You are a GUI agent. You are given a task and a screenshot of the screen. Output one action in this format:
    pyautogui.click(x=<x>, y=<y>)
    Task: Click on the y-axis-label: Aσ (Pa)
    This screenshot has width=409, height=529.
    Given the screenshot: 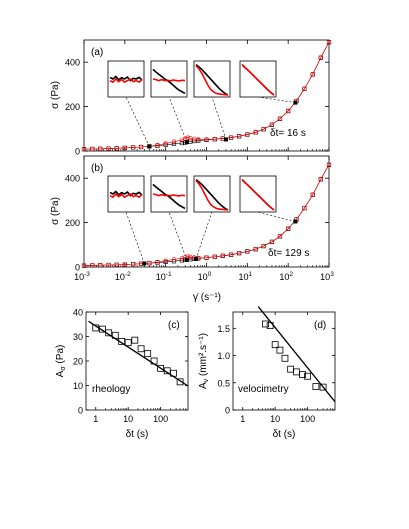 What is the action you would take?
    pyautogui.click(x=61, y=361)
    